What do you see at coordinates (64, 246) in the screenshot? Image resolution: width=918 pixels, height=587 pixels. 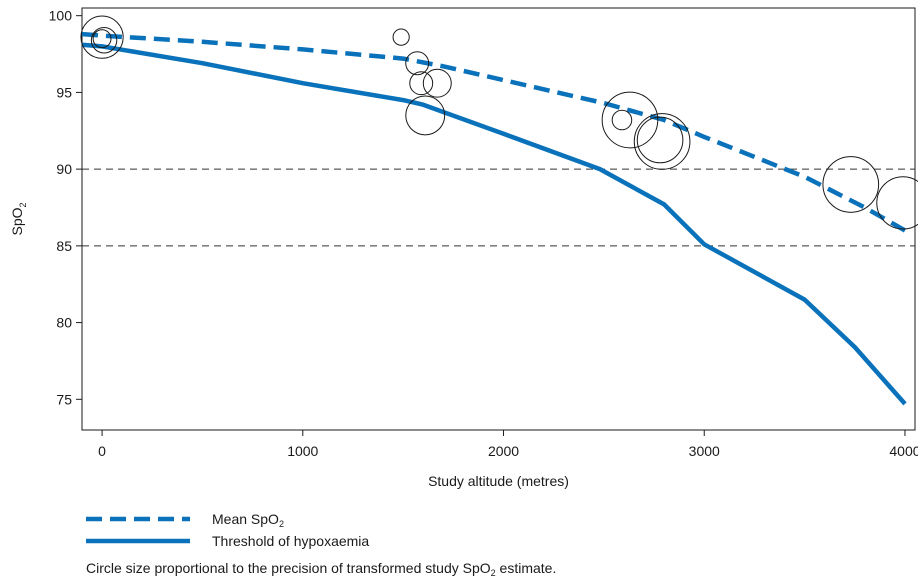 I see `y-tick-label-85: 85` at bounding box center [64, 246].